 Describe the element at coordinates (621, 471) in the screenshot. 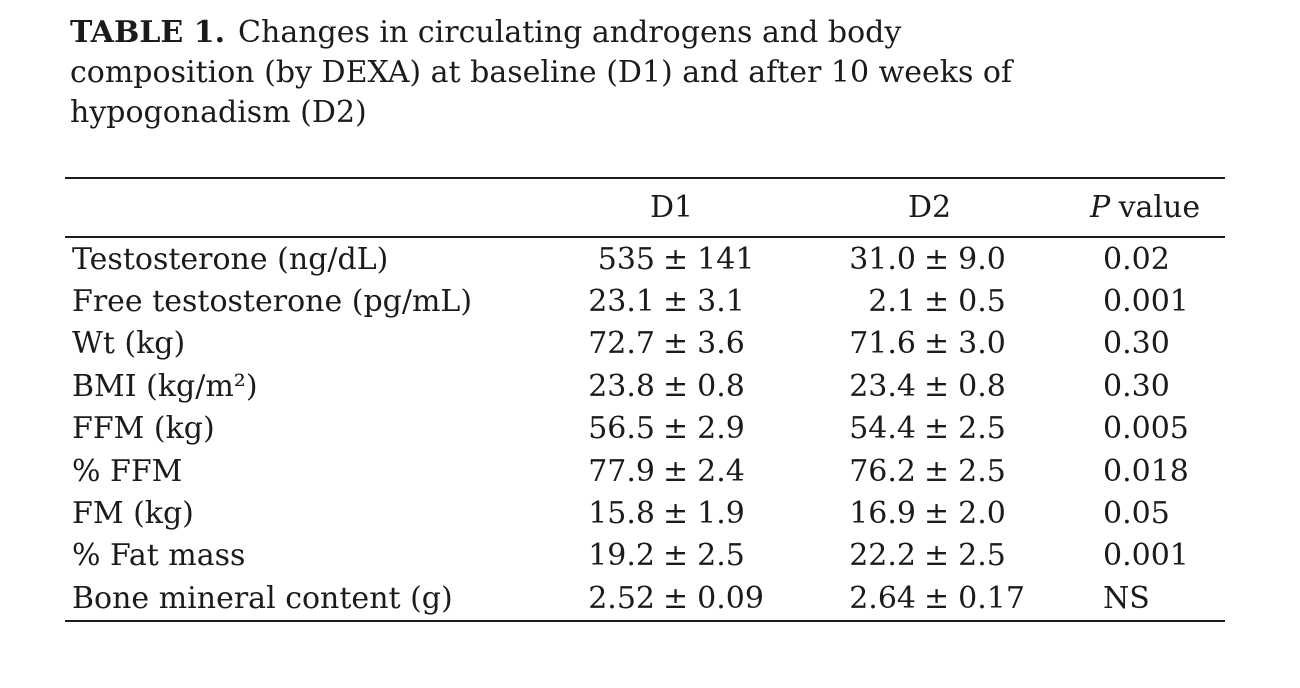

I see `d1-mean: 77.9` at that location.